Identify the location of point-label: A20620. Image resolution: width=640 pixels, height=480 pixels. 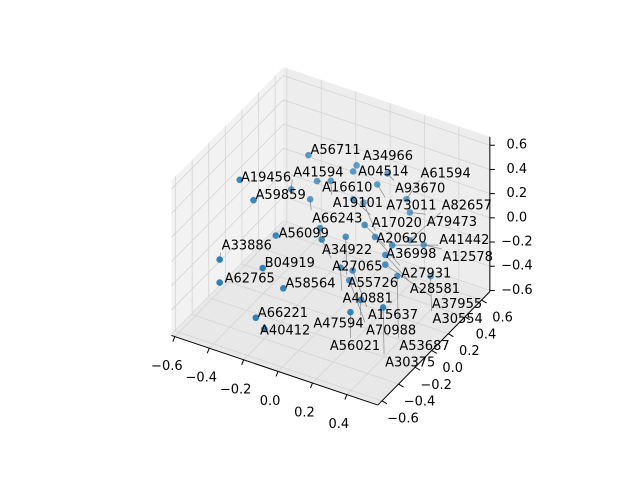
(401, 238).